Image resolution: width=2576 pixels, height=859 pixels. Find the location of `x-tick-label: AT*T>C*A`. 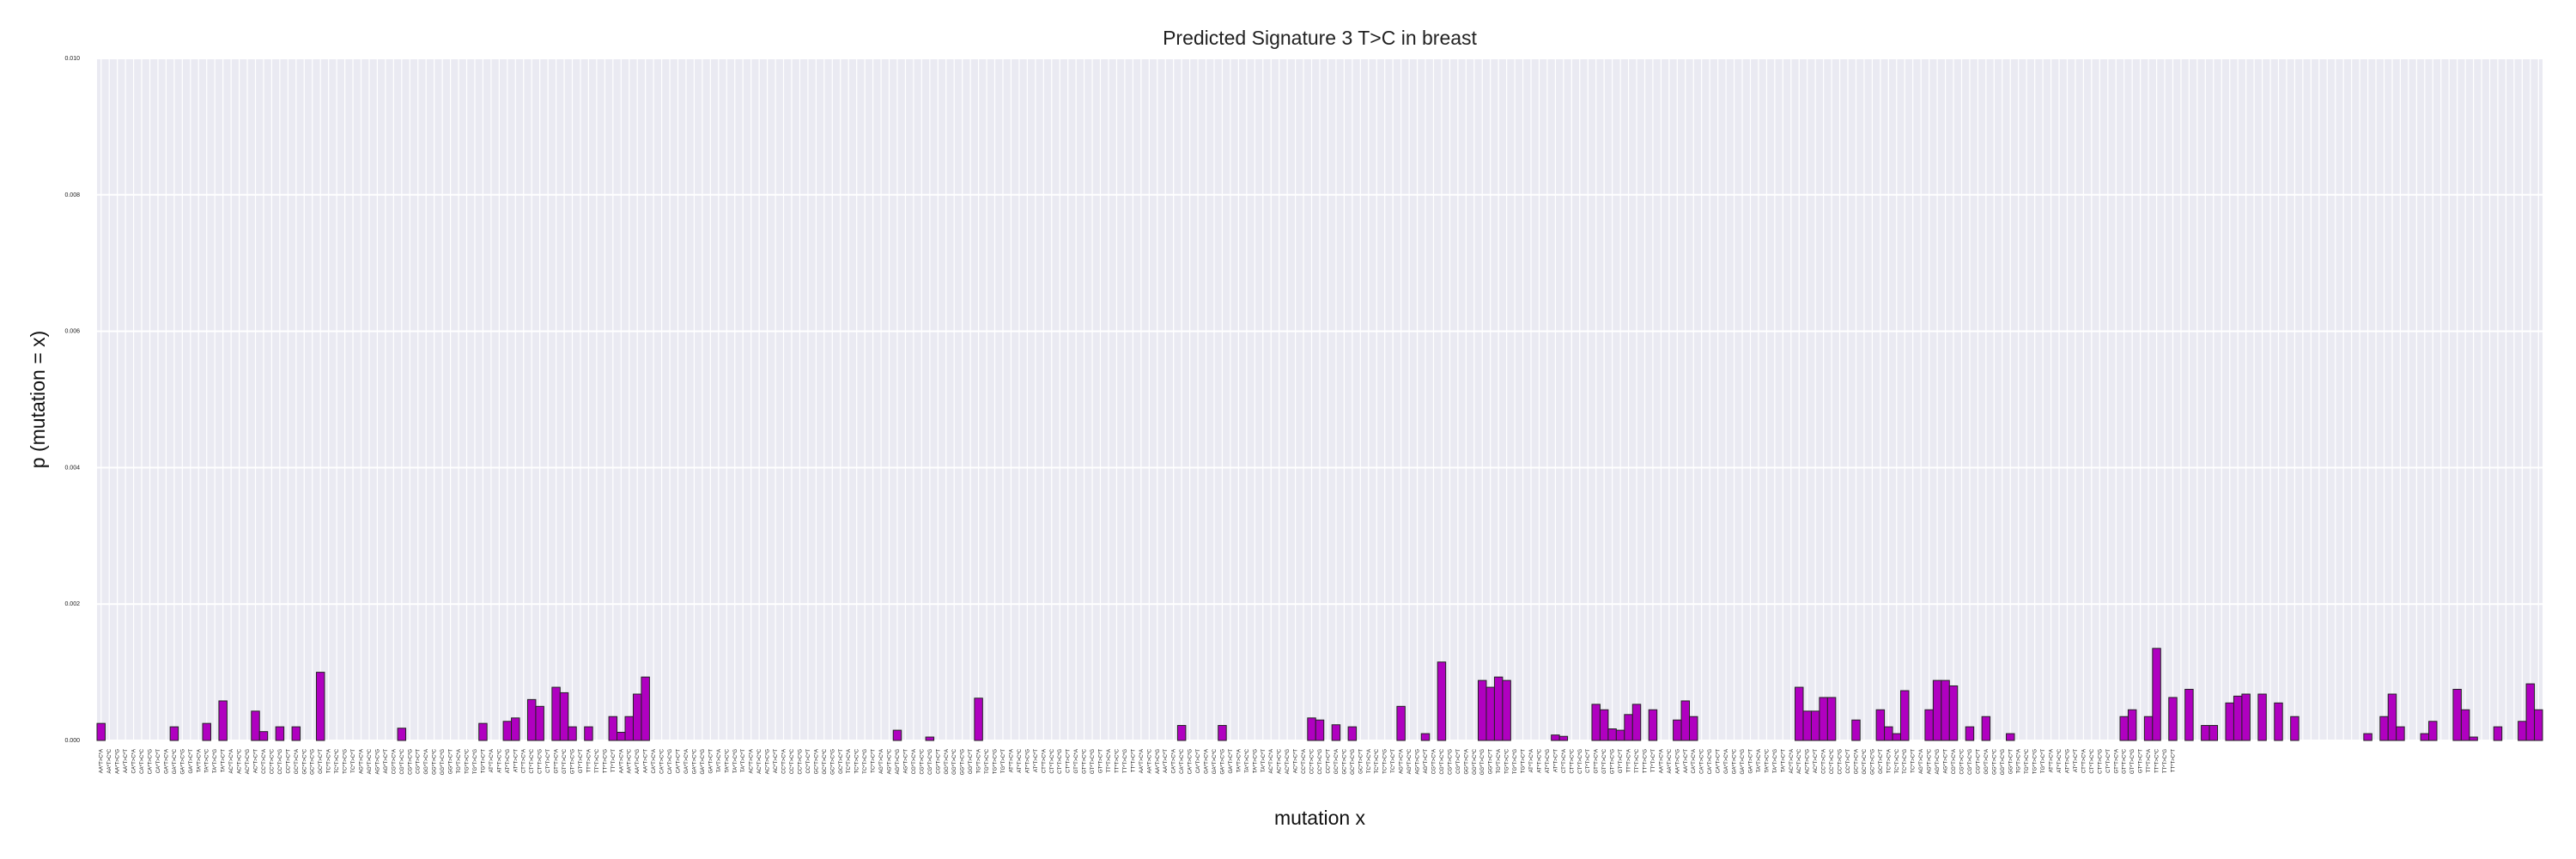

x-tick-label: AT*T>C*A is located at coordinates (1532, 760).